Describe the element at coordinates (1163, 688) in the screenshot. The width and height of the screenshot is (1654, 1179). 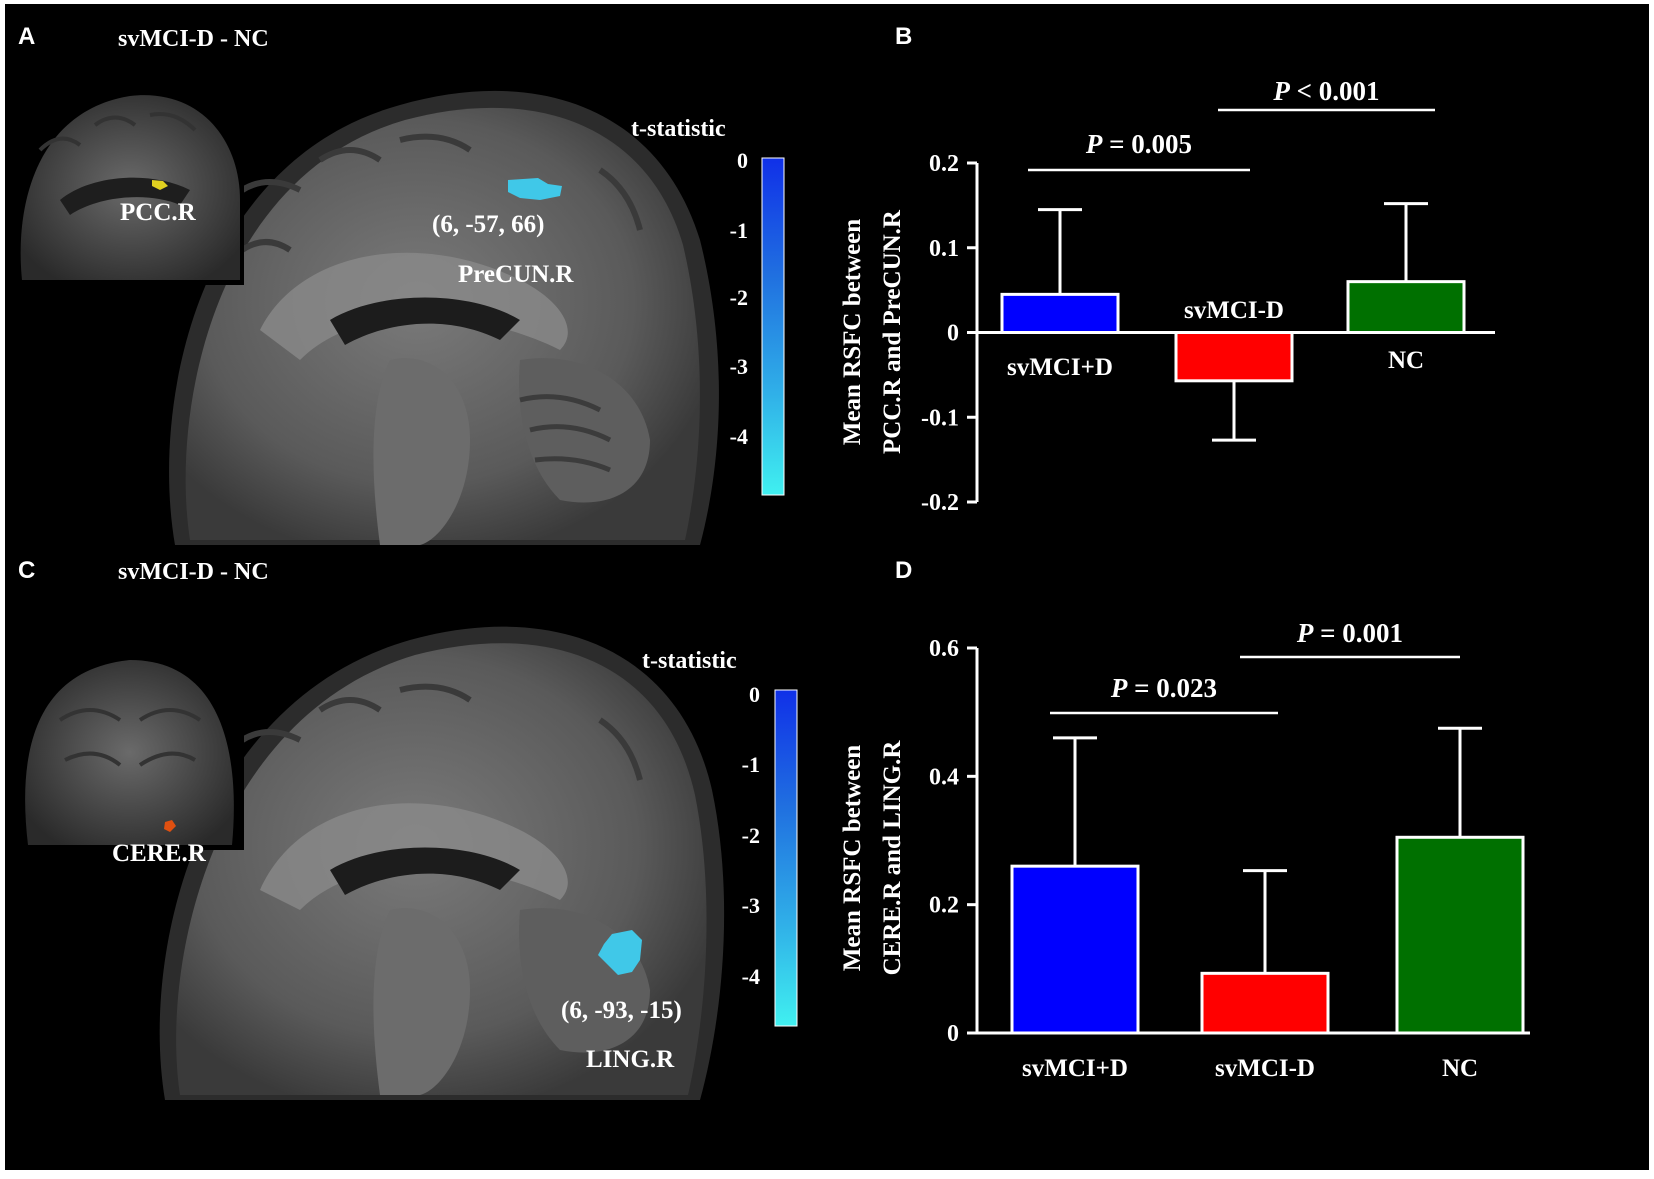
I see `p-value-label: P = 0.023` at that location.